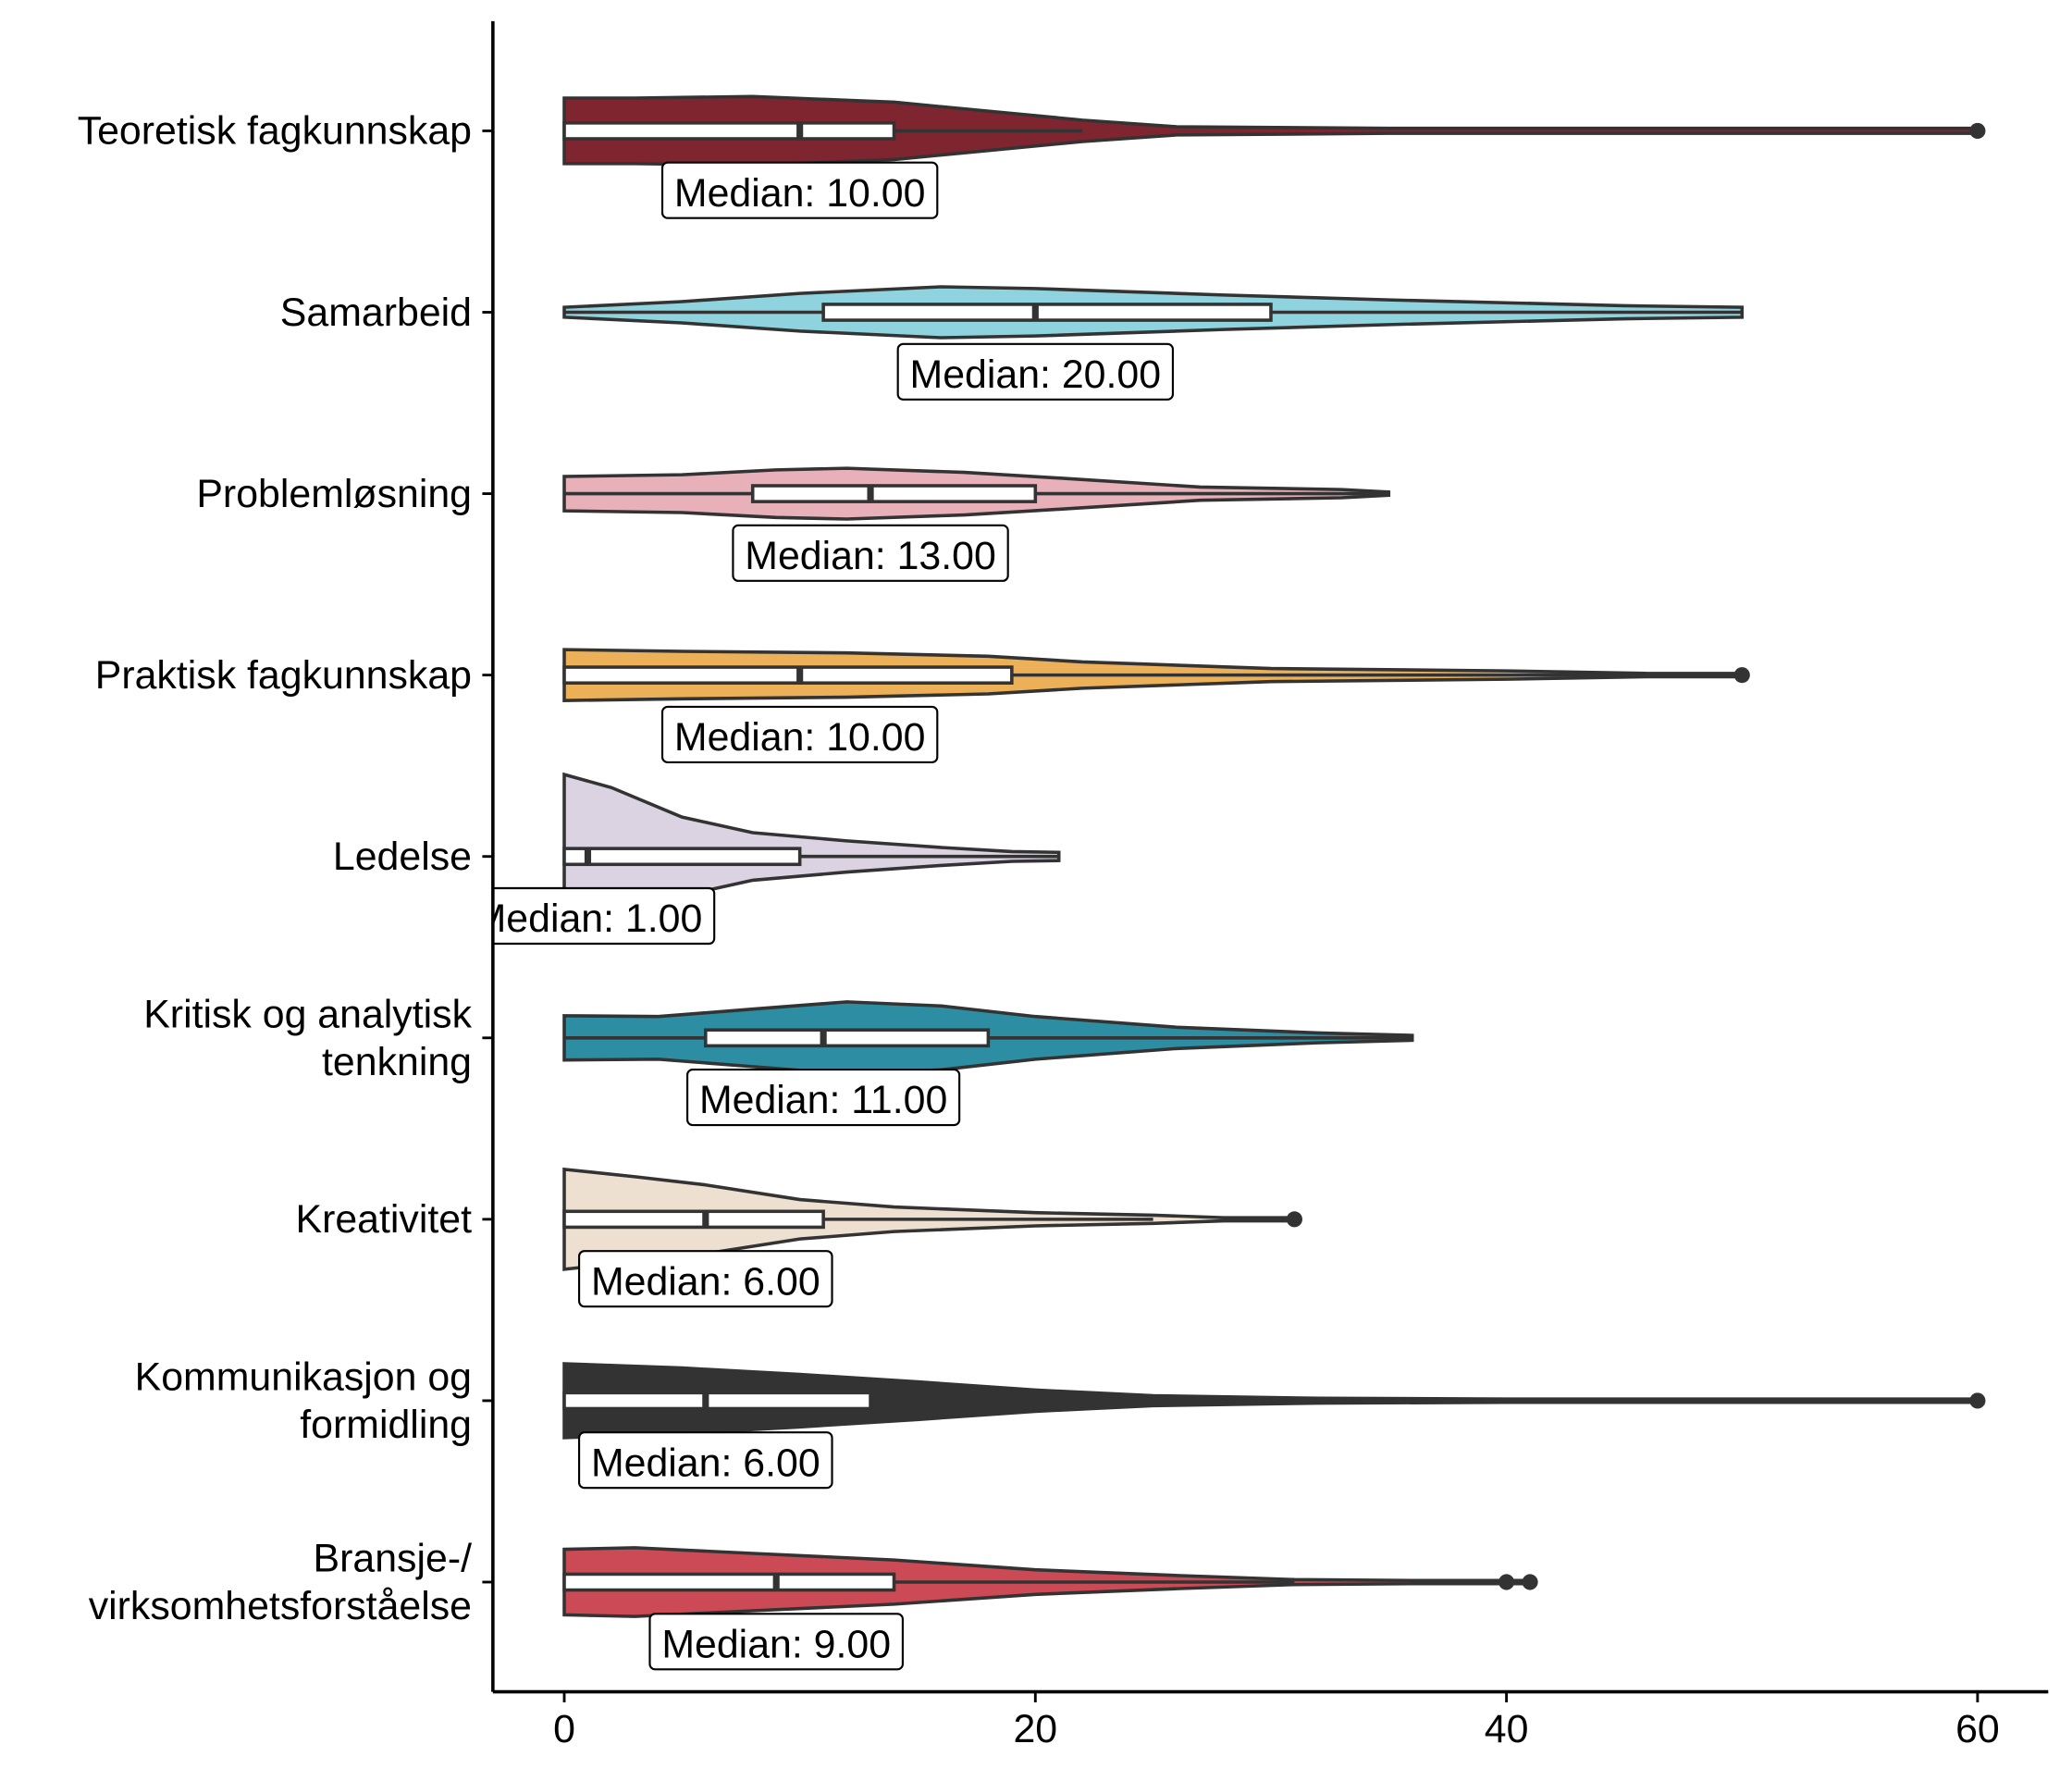 The image size is (2072, 1781). I want to click on y-tick-label: Ledelse, so click(403, 857).